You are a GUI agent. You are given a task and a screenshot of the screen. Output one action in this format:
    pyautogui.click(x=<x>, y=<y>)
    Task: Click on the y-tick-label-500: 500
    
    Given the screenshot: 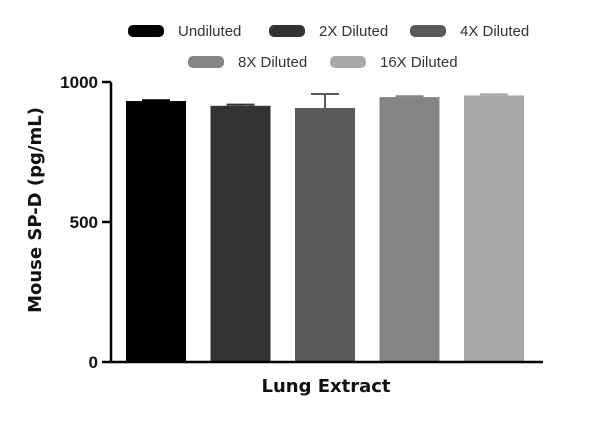 What is the action you would take?
    pyautogui.click(x=84, y=222)
    